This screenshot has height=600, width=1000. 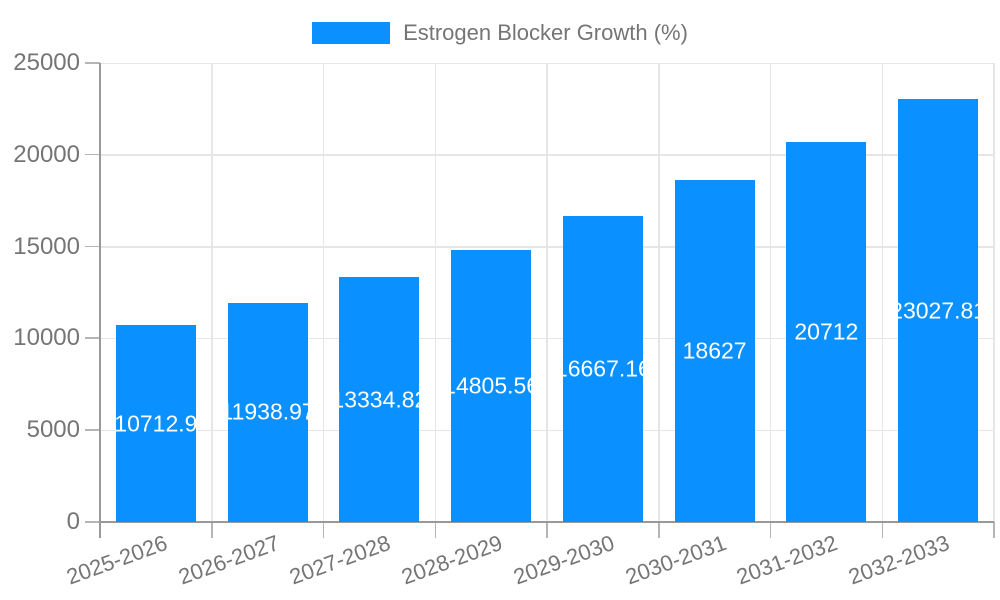 What do you see at coordinates (545, 32) in the screenshot?
I see `legend-label: Estrogen Blocker Growth (%)` at bounding box center [545, 32].